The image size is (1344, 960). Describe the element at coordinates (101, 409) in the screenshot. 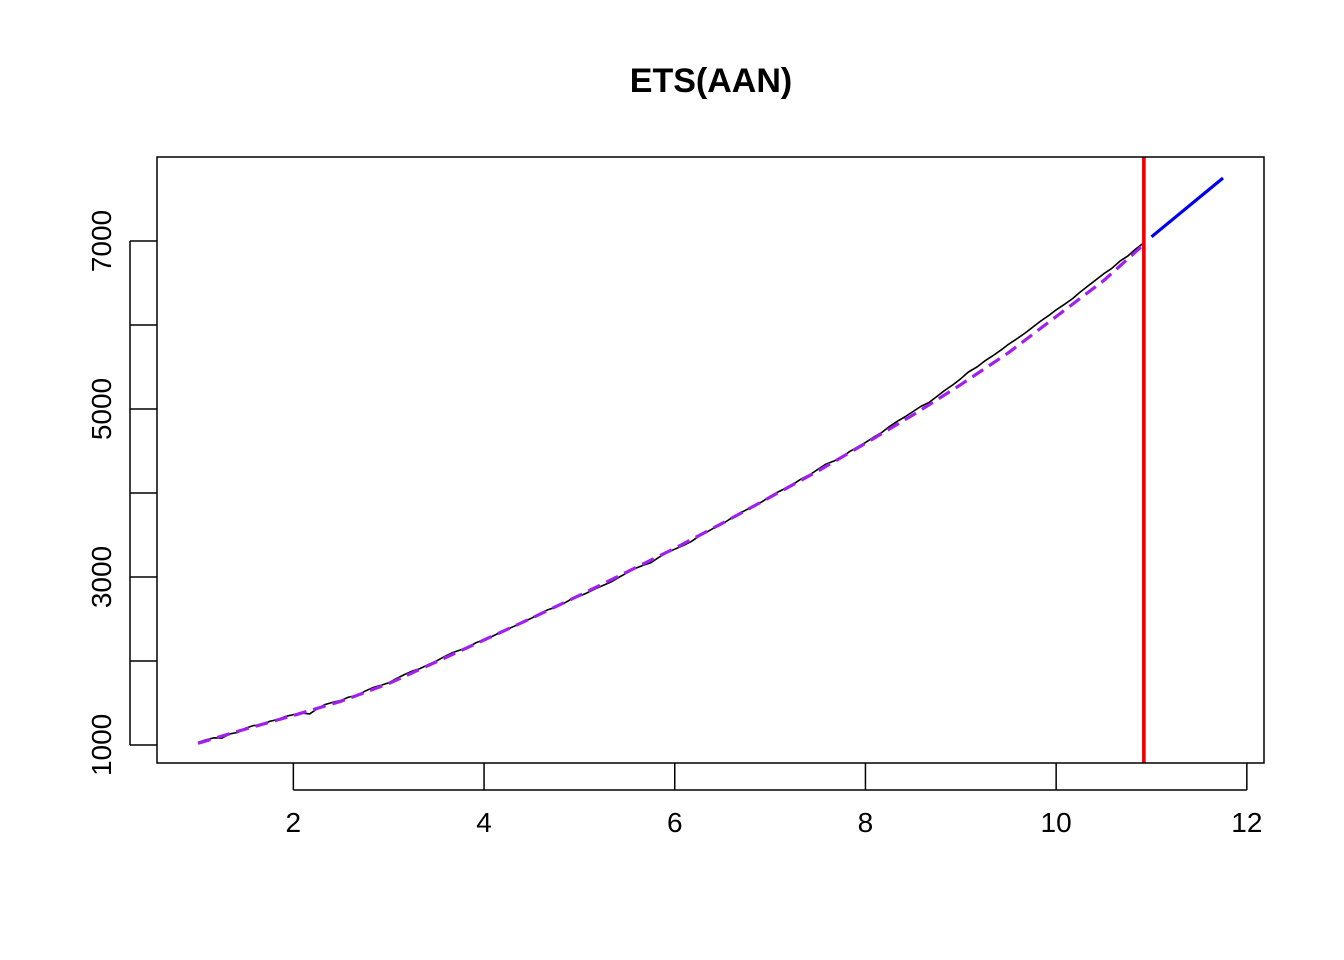

I see `y-tick-label: 5000` at that location.